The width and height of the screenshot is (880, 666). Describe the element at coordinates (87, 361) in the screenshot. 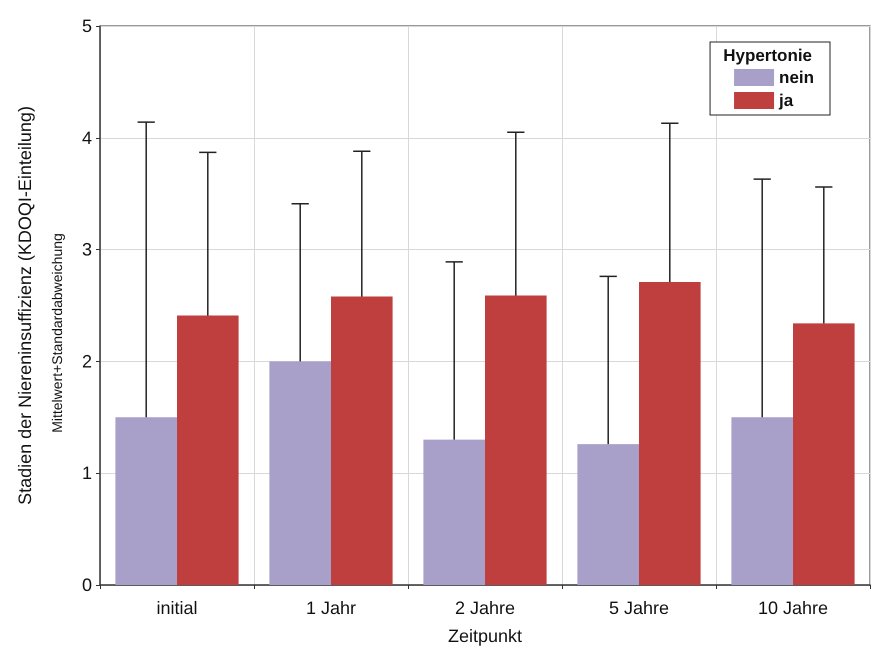

I see `y-tick-label: 2` at that location.